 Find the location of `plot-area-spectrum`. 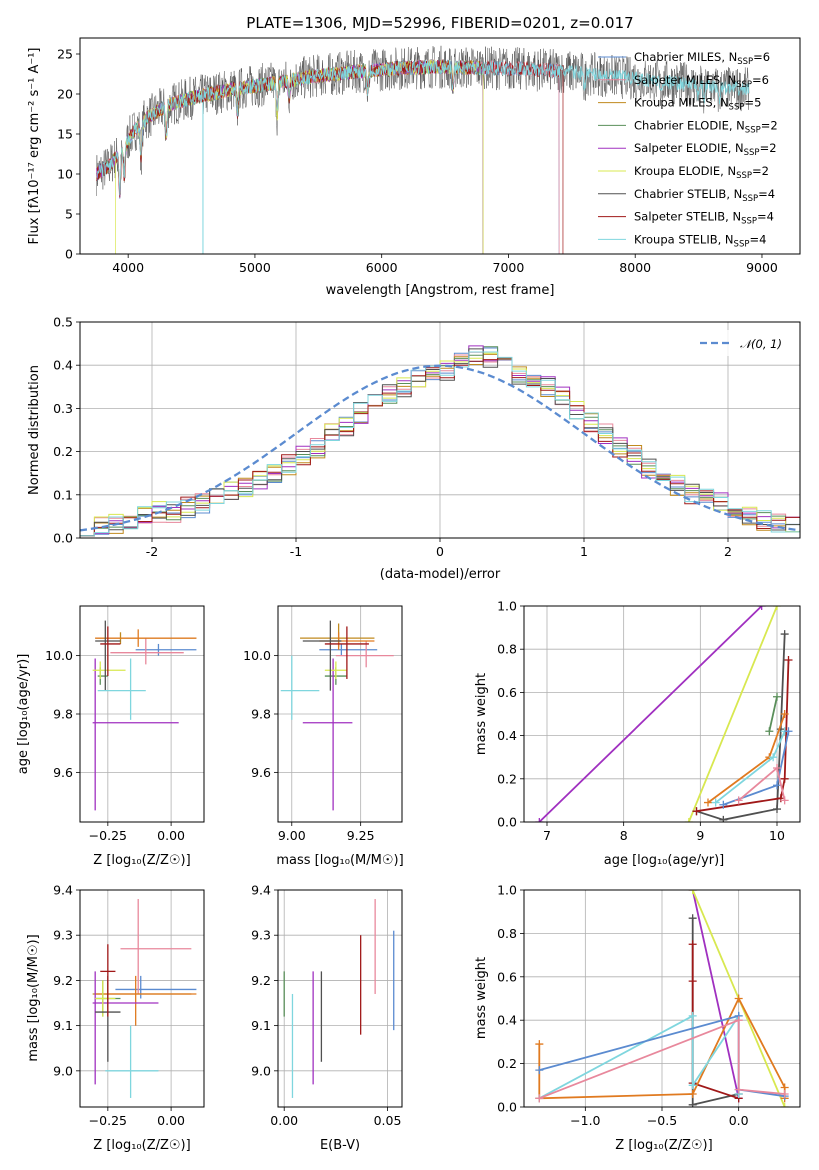

plot-area-spectrum is located at coordinates (423, 149).